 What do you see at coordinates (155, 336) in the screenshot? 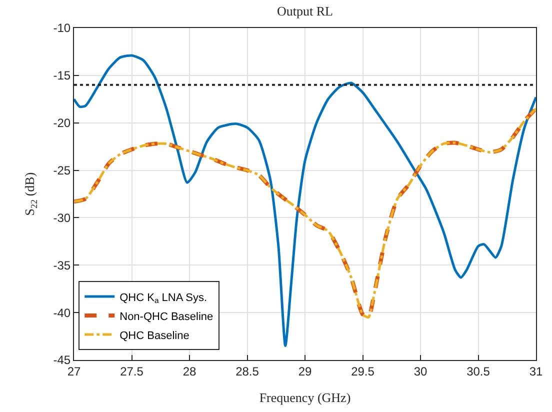
I see `legend-label: QHC Baseline` at bounding box center [155, 336].